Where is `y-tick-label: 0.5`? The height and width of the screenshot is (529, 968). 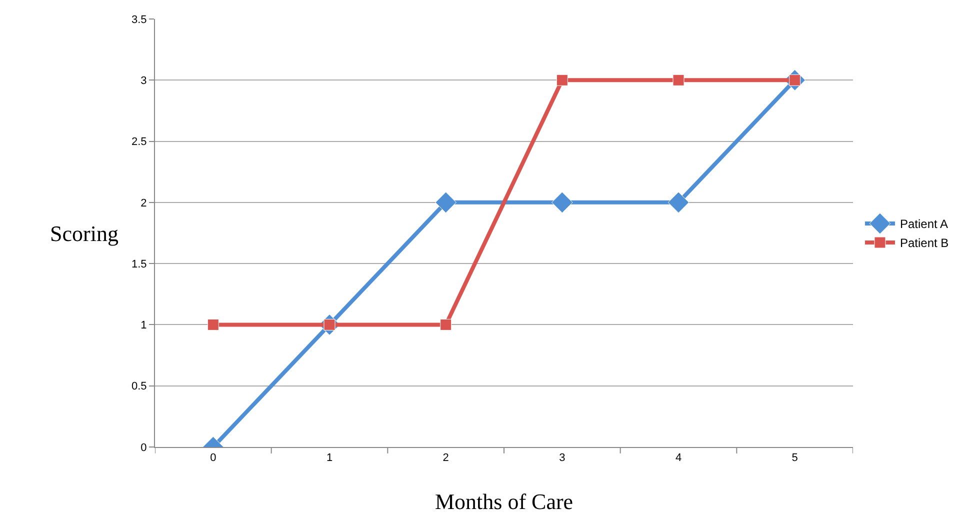 y-tick-label: 0.5 is located at coordinates (139, 386).